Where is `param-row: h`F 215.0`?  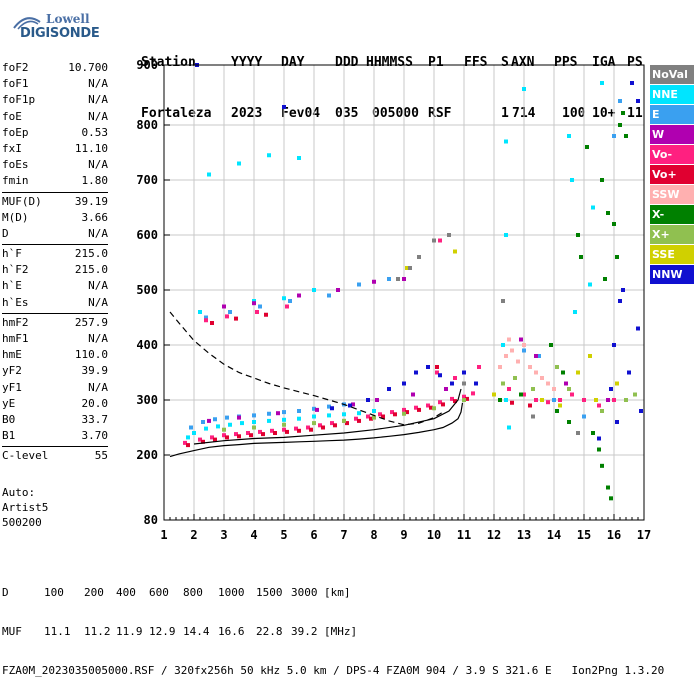 param-row: h`F 215.0 is located at coordinates (55, 254).